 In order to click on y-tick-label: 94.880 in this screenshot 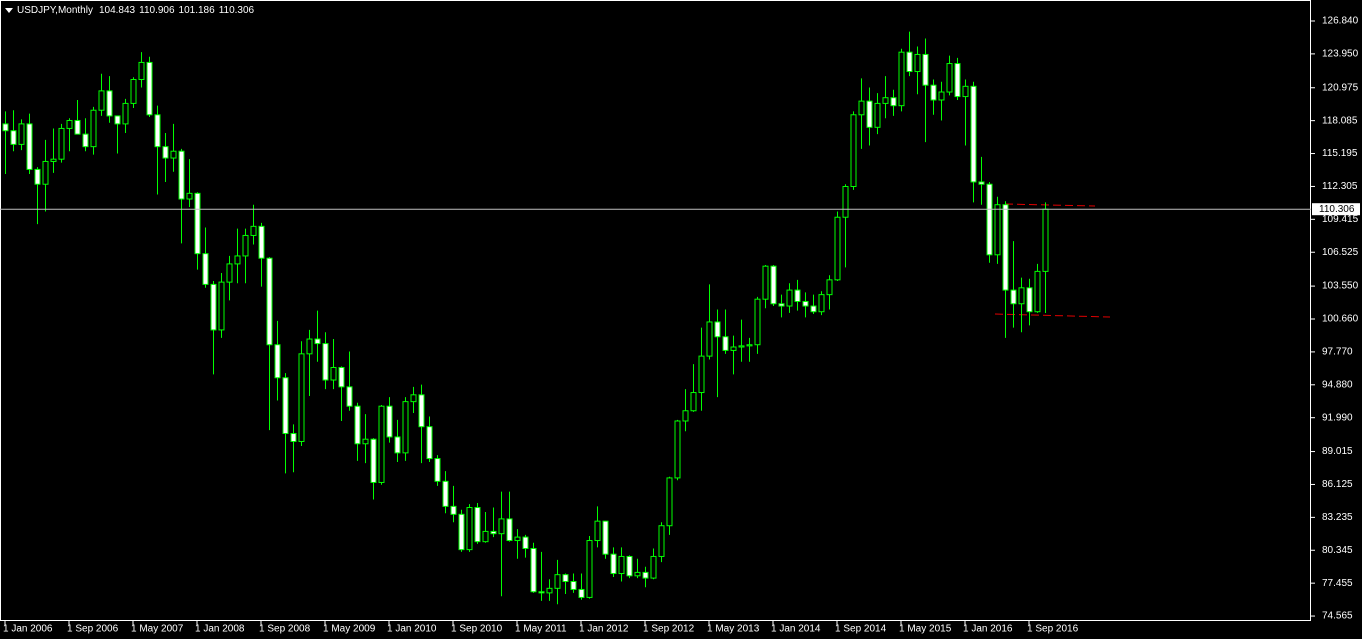, I will do `click(1337, 384)`.